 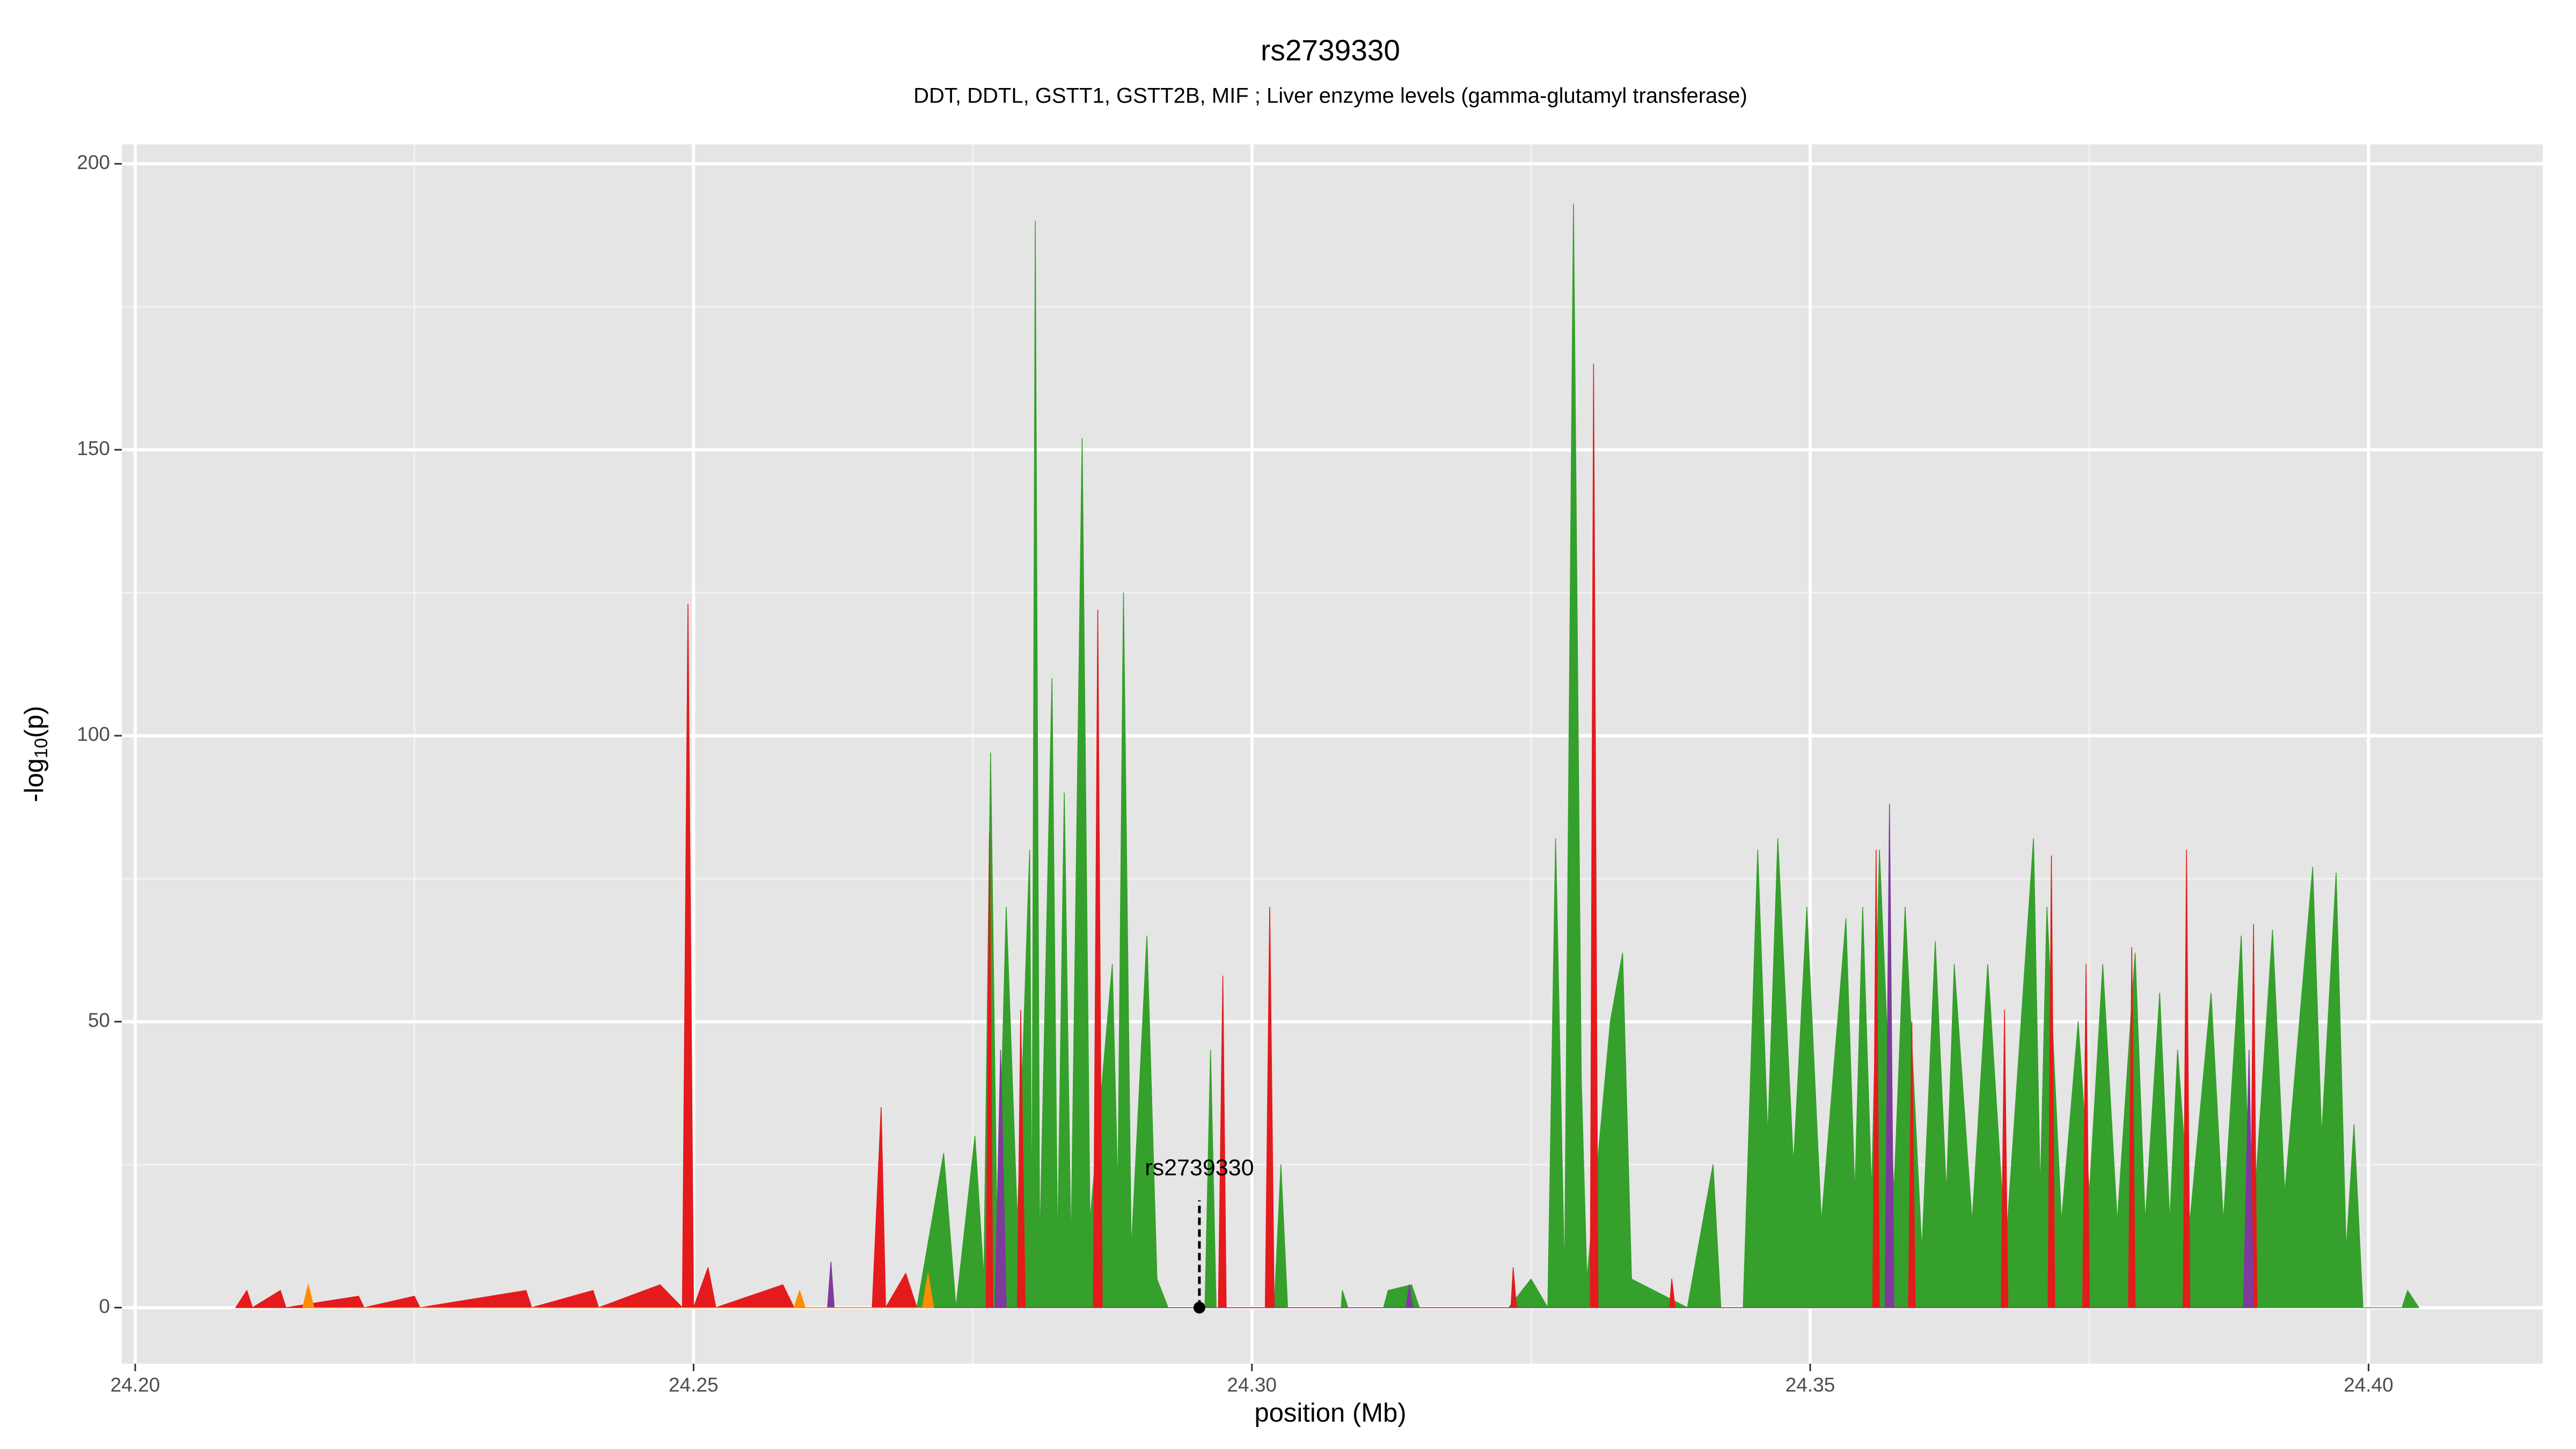 What do you see at coordinates (1252, 1385) in the screenshot?
I see `x-tick-label: 24.30` at bounding box center [1252, 1385].